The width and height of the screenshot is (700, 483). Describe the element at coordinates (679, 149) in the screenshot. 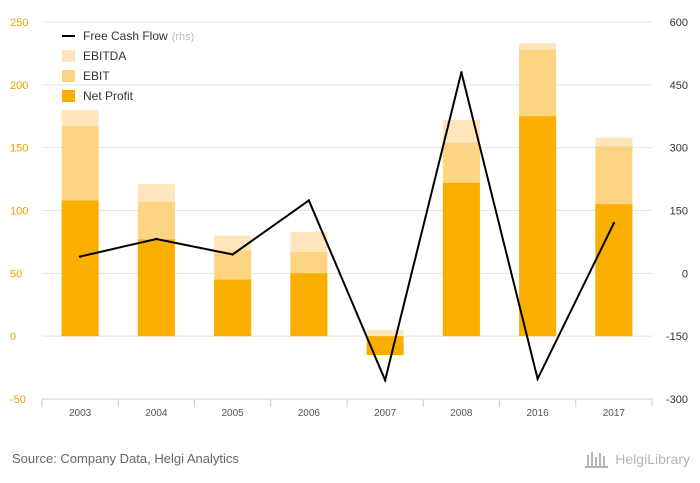

I see `right-tick-label: 300` at that location.